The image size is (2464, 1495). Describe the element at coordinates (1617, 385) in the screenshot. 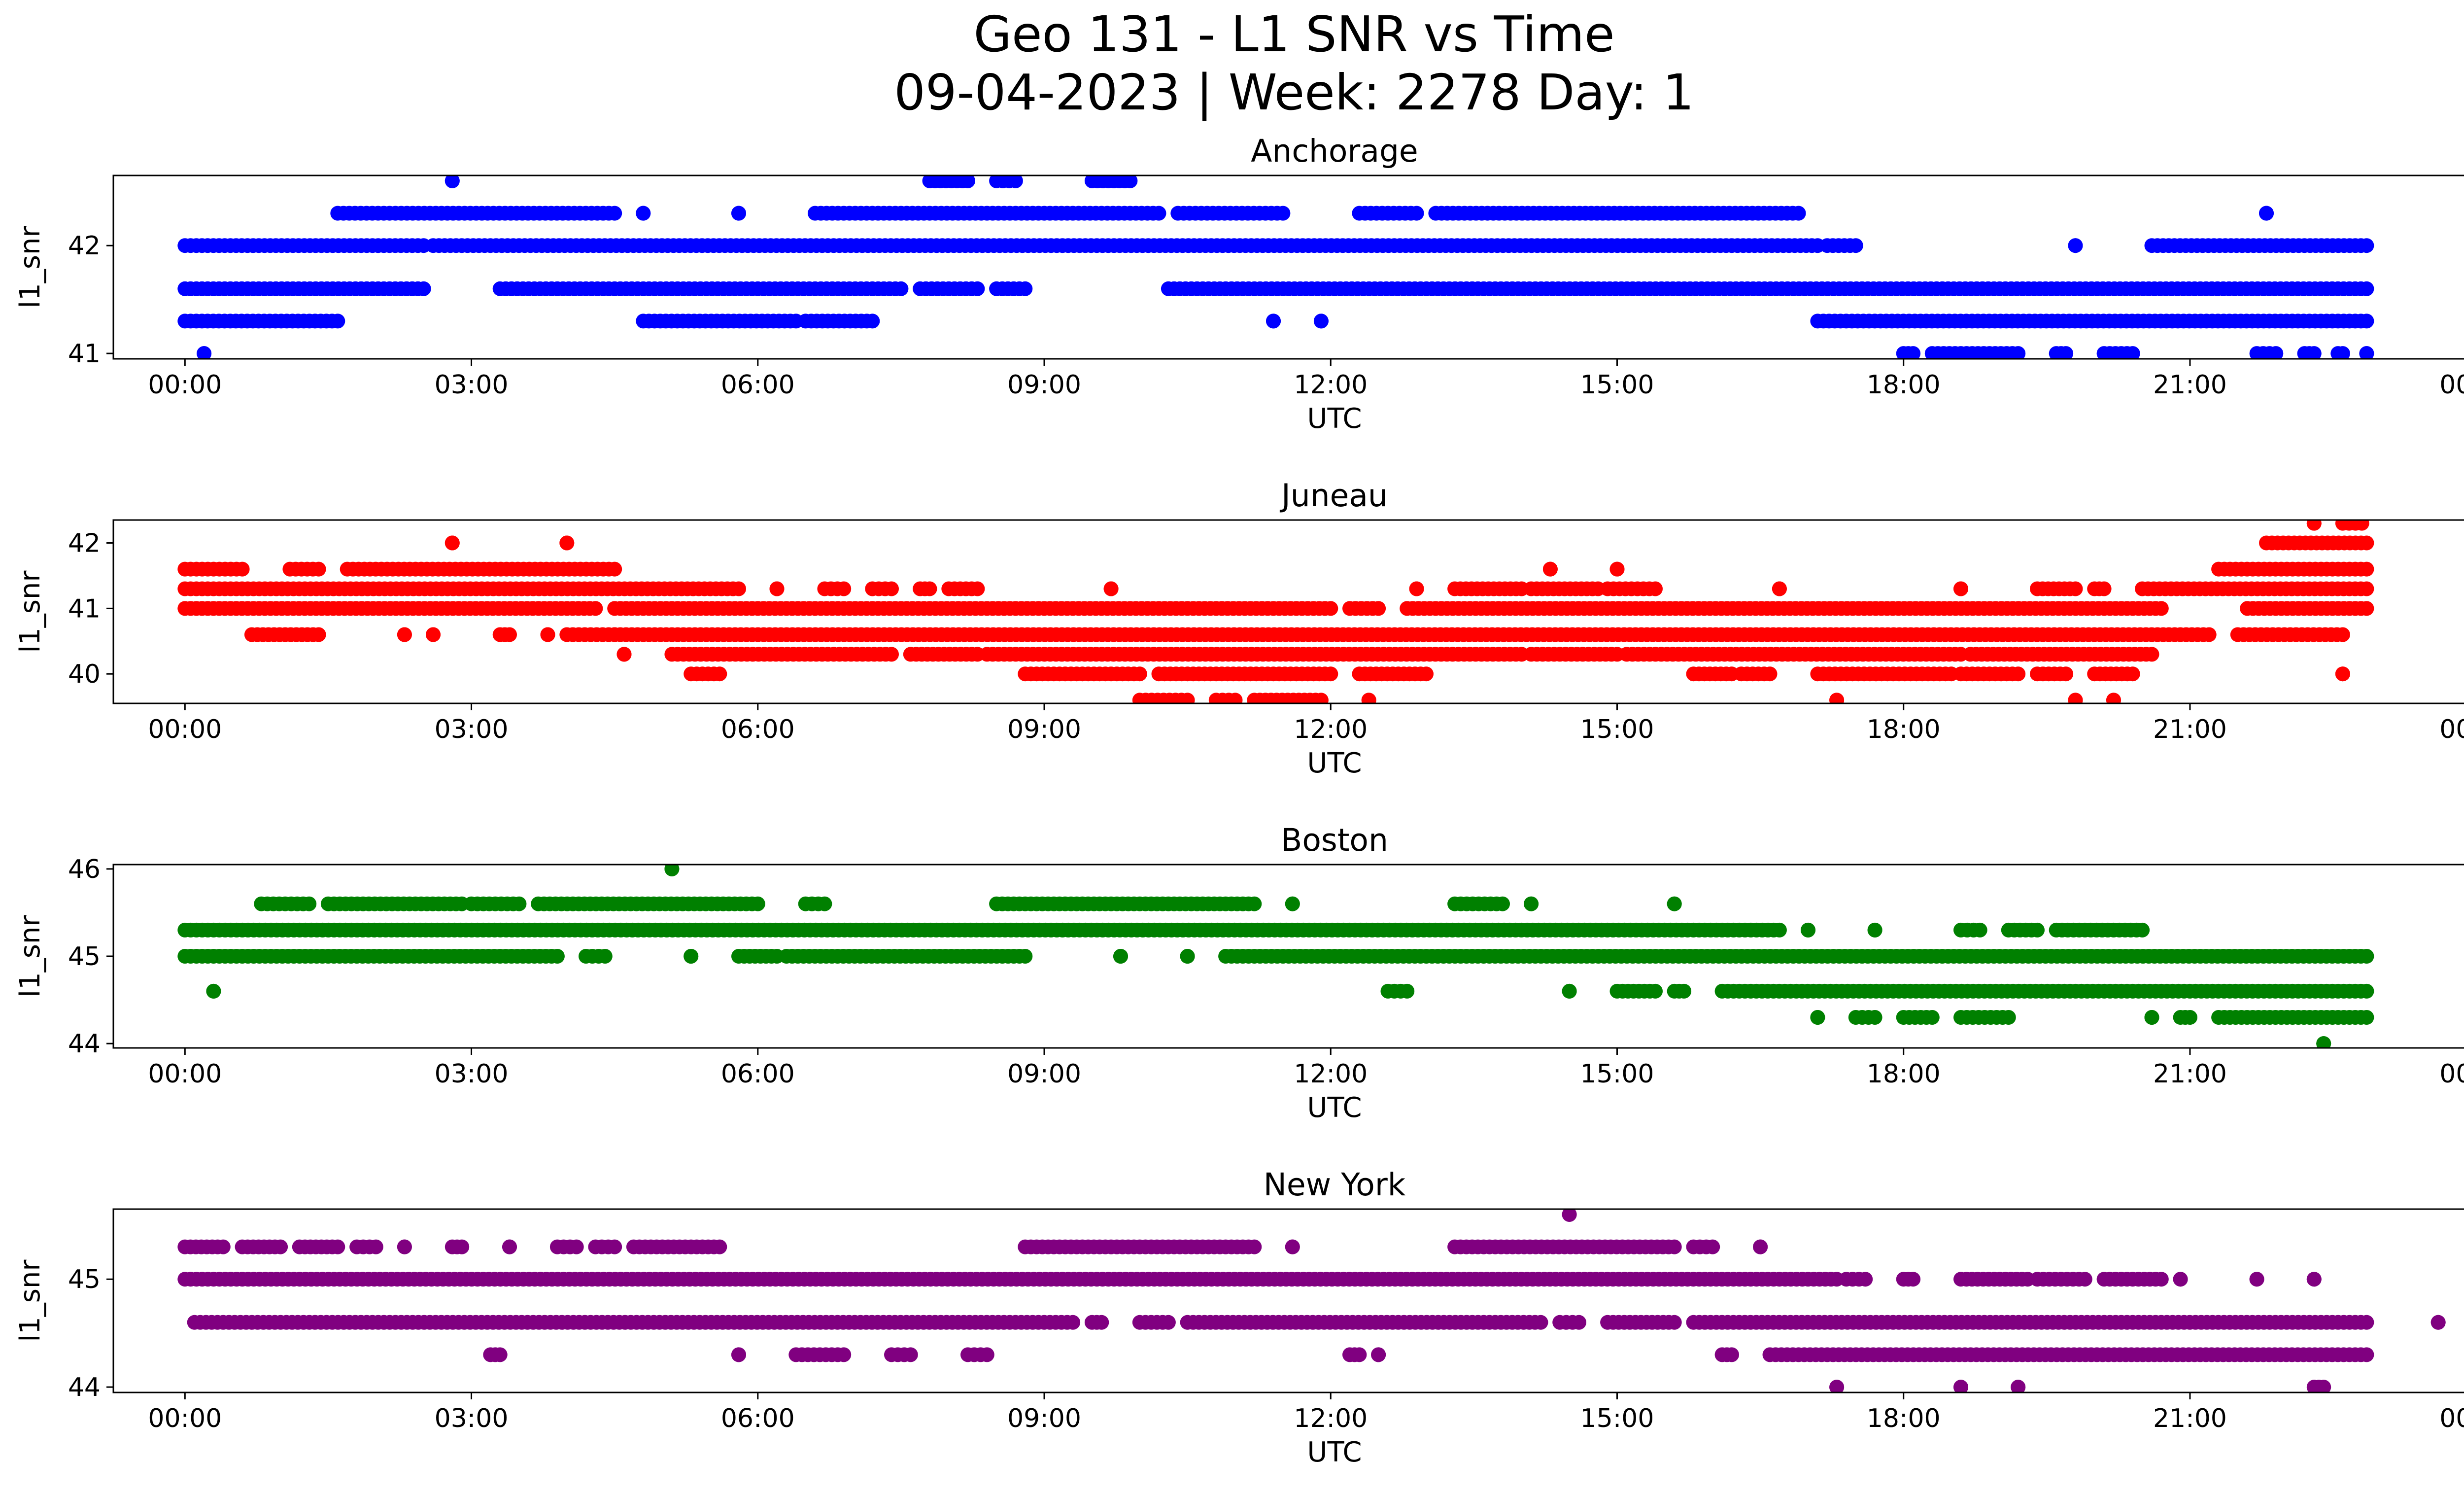

I see `x-tick-label: 15:00` at that location.